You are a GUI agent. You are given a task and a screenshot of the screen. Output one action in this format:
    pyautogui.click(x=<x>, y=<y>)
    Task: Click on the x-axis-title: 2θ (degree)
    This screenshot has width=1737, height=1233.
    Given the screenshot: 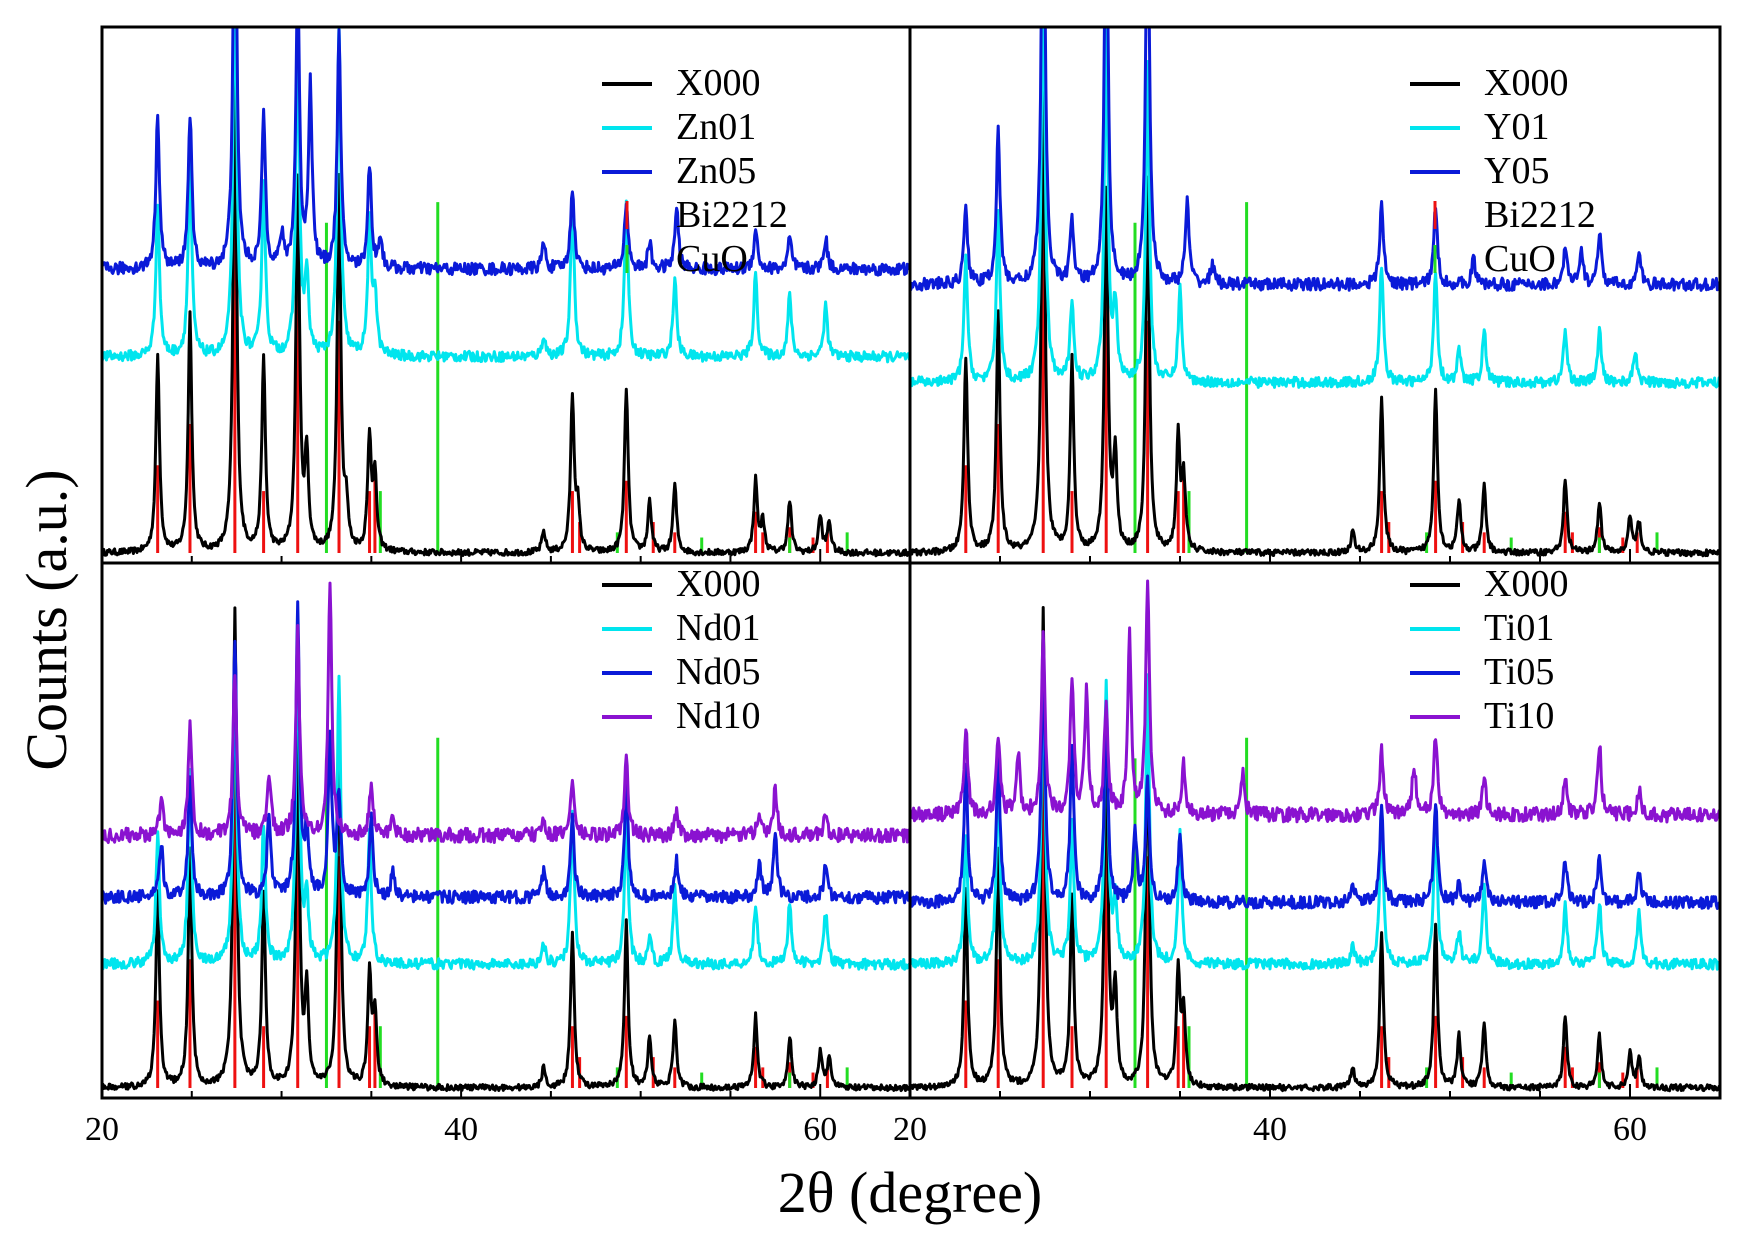 What is the action you would take?
    pyautogui.click(x=910, y=1192)
    